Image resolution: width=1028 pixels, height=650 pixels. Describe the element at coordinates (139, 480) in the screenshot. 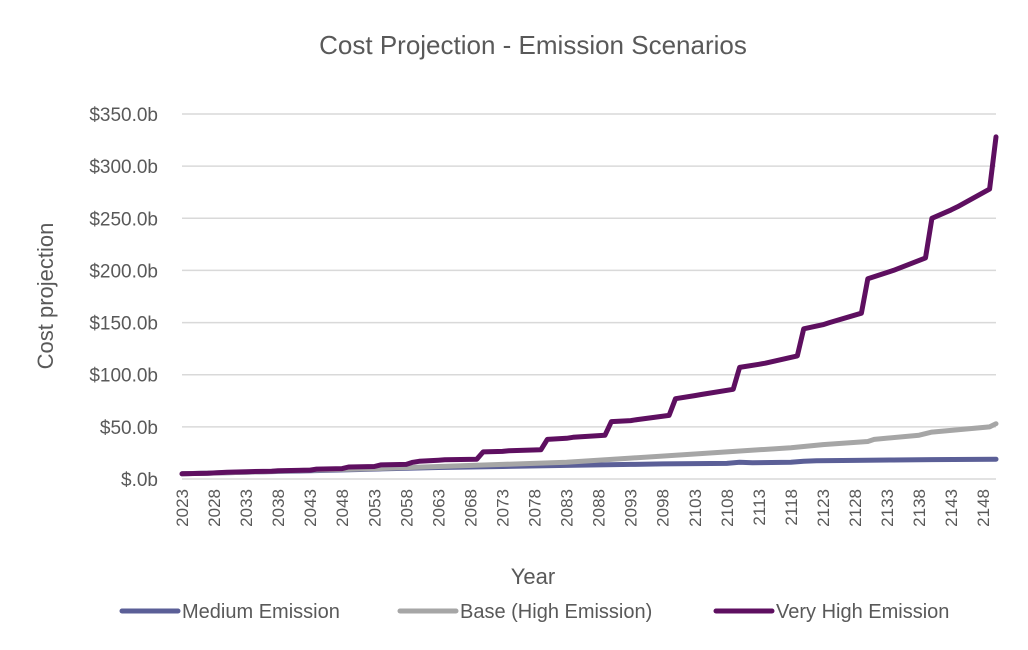

I see `y-tick-label: $.0b` at that location.